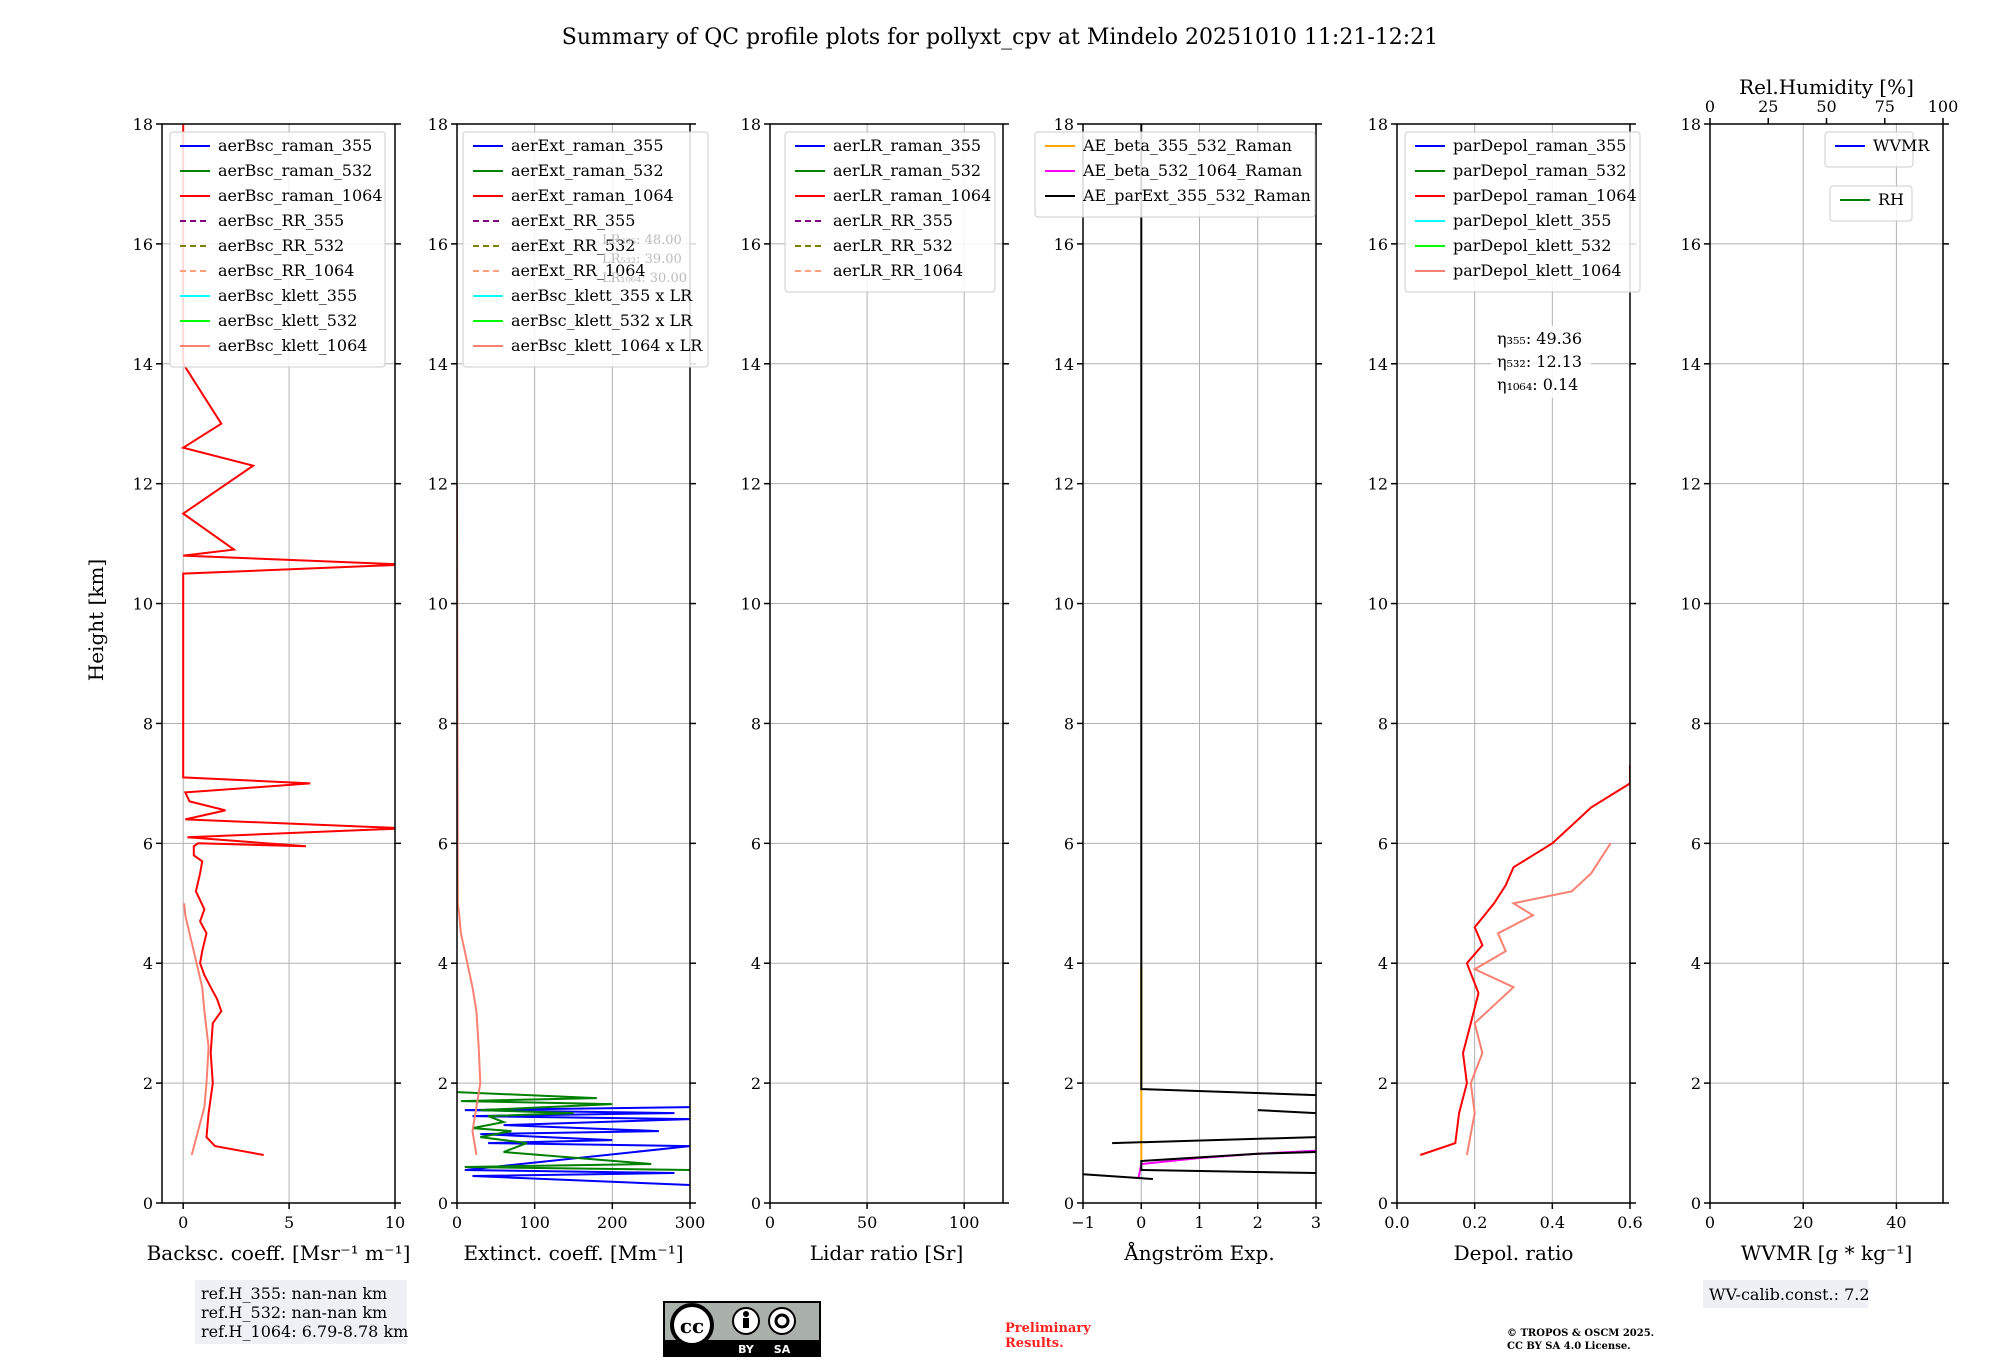 The width and height of the screenshot is (2000, 1360). What do you see at coordinates (573, 1253) in the screenshot?
I see `x-axis-label: Extinct. coeff. [Mm⁻¹]` at bounding box center [573, 1253].